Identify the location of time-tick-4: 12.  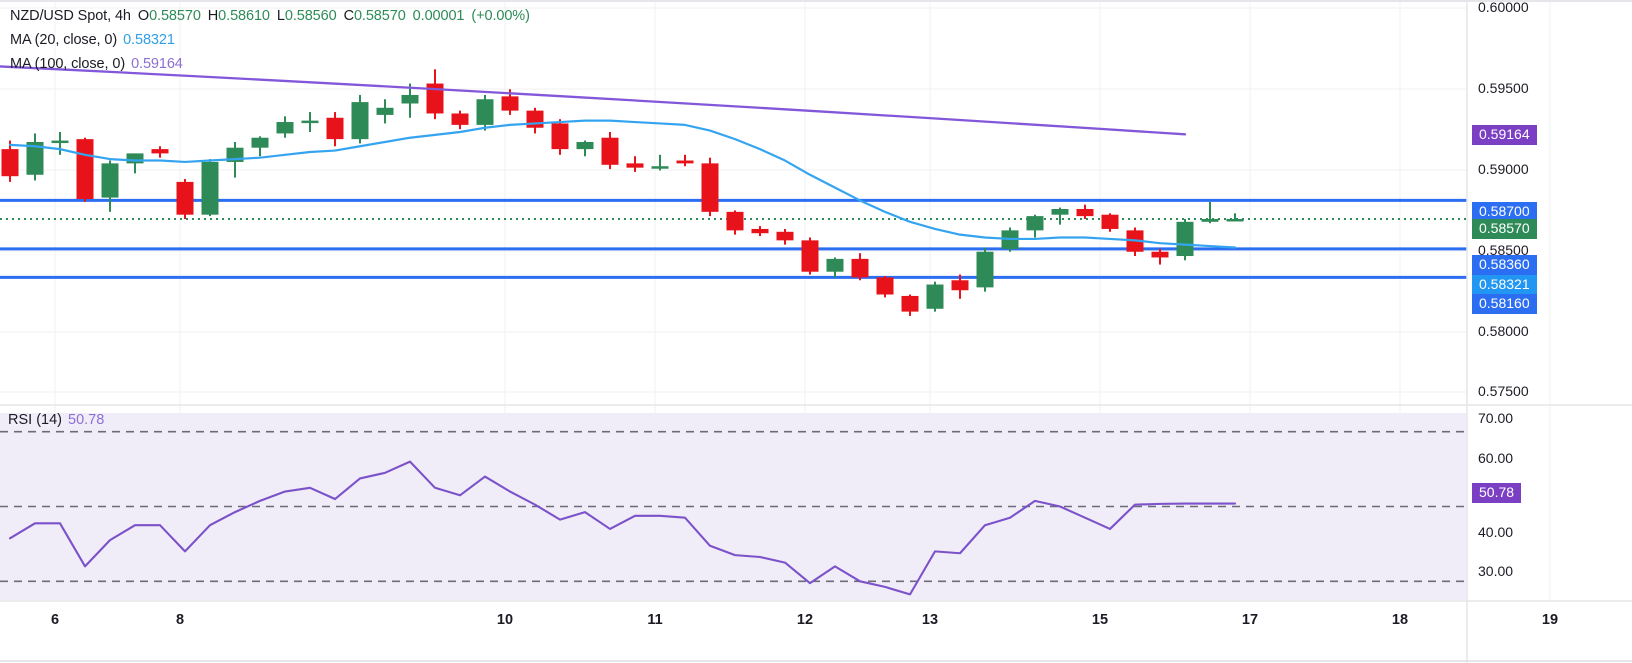
(805, 620).